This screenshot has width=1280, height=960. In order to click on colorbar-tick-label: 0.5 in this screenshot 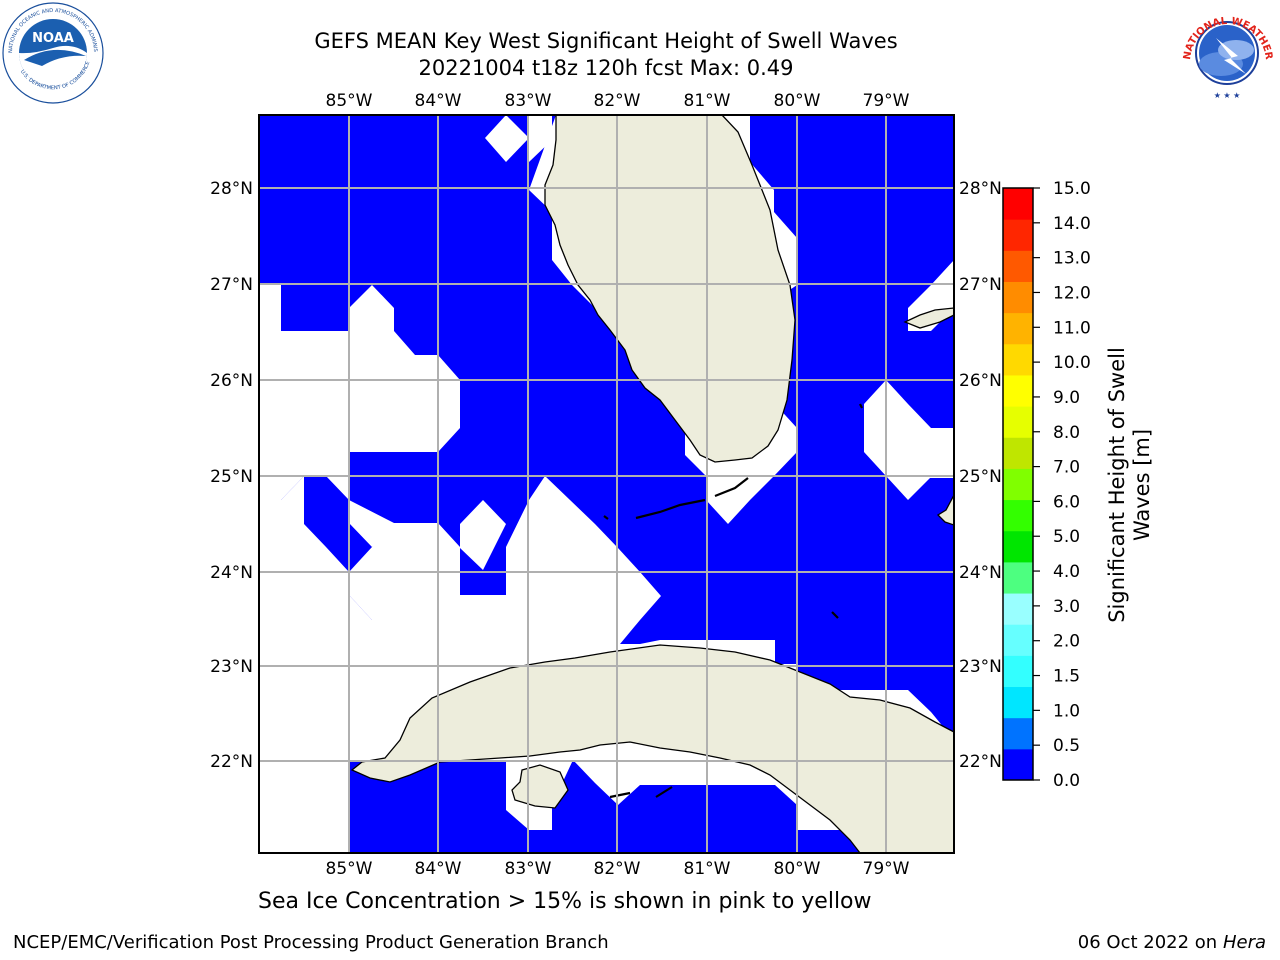, I will do `click(1066, 746)`.